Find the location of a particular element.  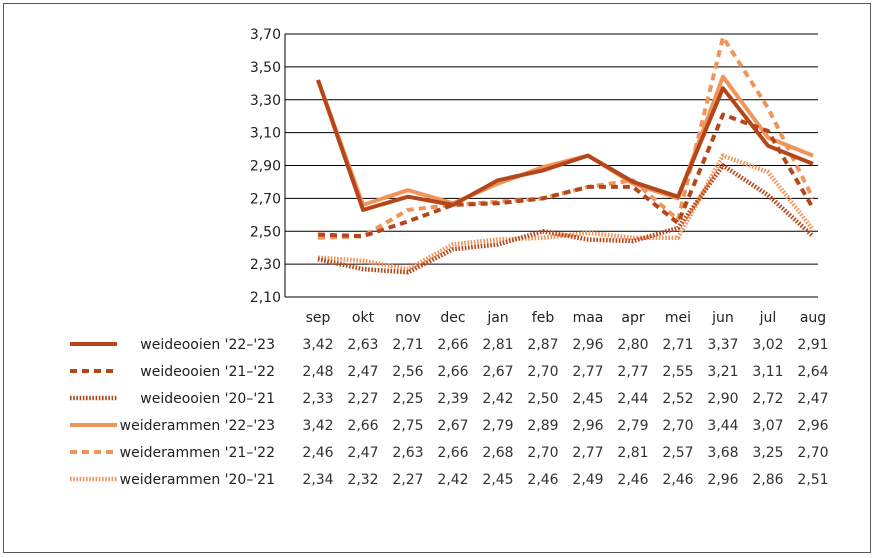

data-label: 2,80 is located at coordinates (632, 345).